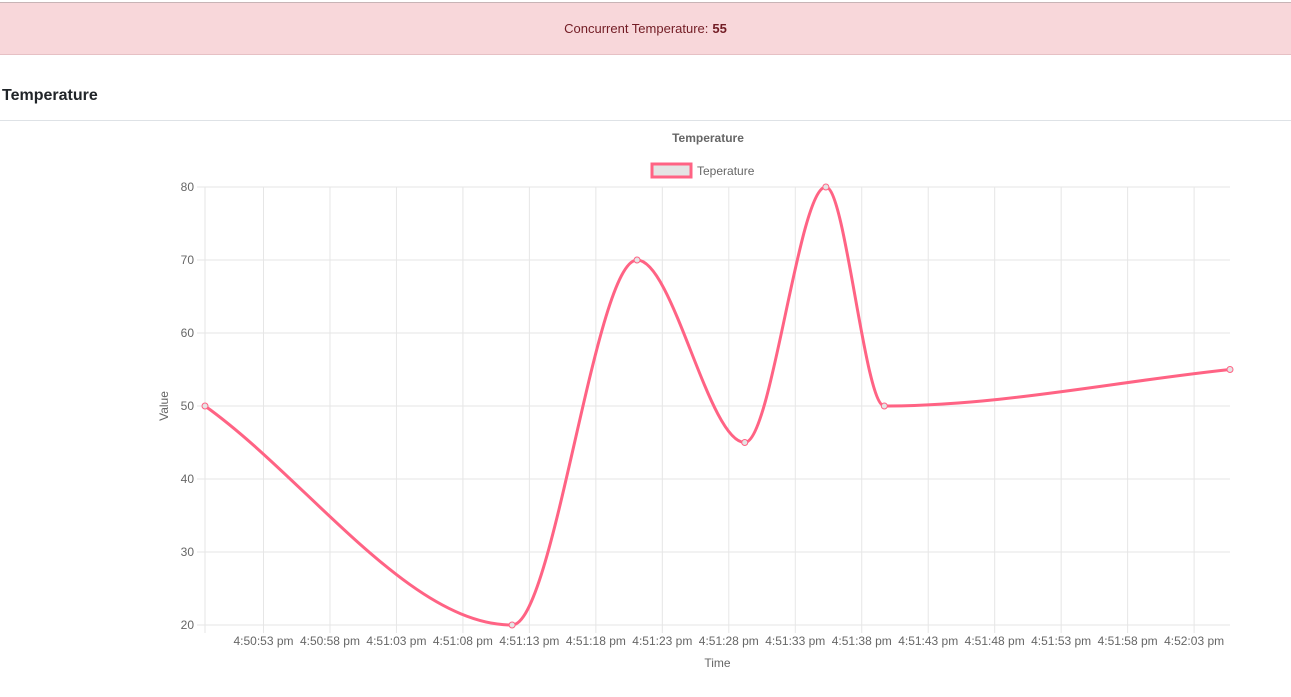  Describe the element at coordinates (188, 187) in the screenshot. I see `y-tick-label: 80` at that location.